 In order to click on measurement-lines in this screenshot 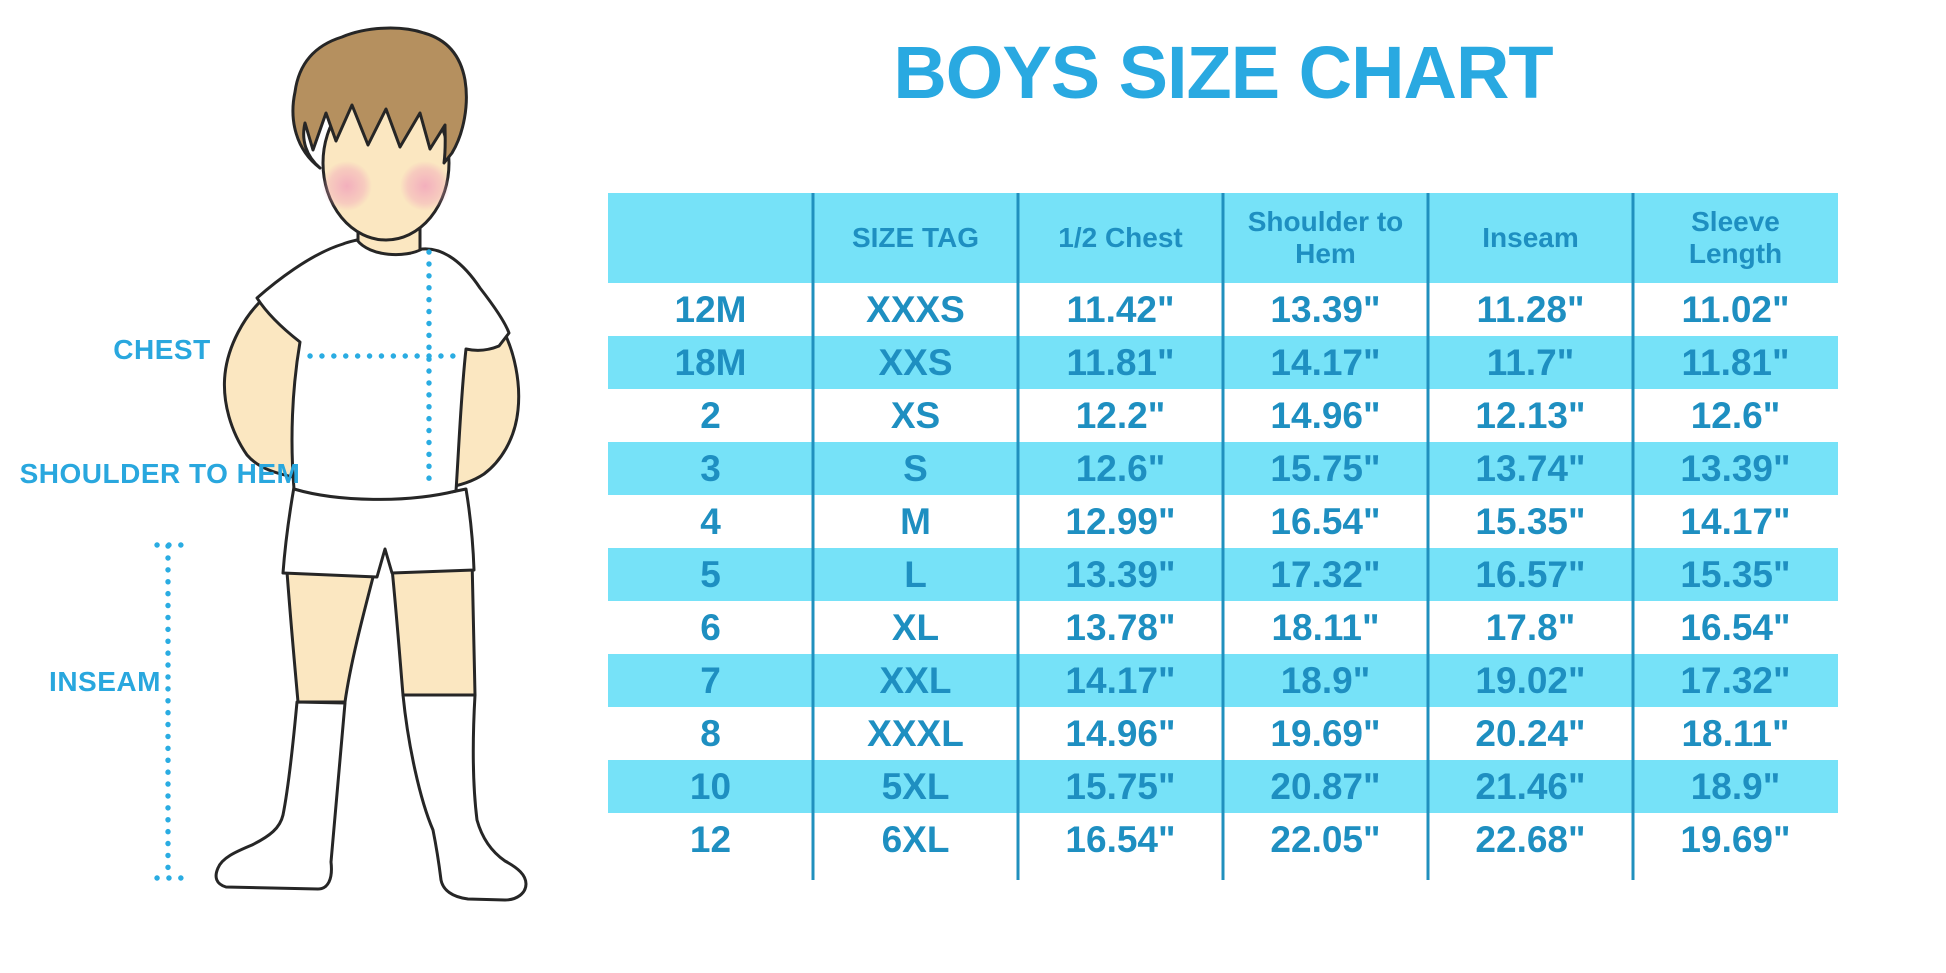, I will do `click(309, 565)`.